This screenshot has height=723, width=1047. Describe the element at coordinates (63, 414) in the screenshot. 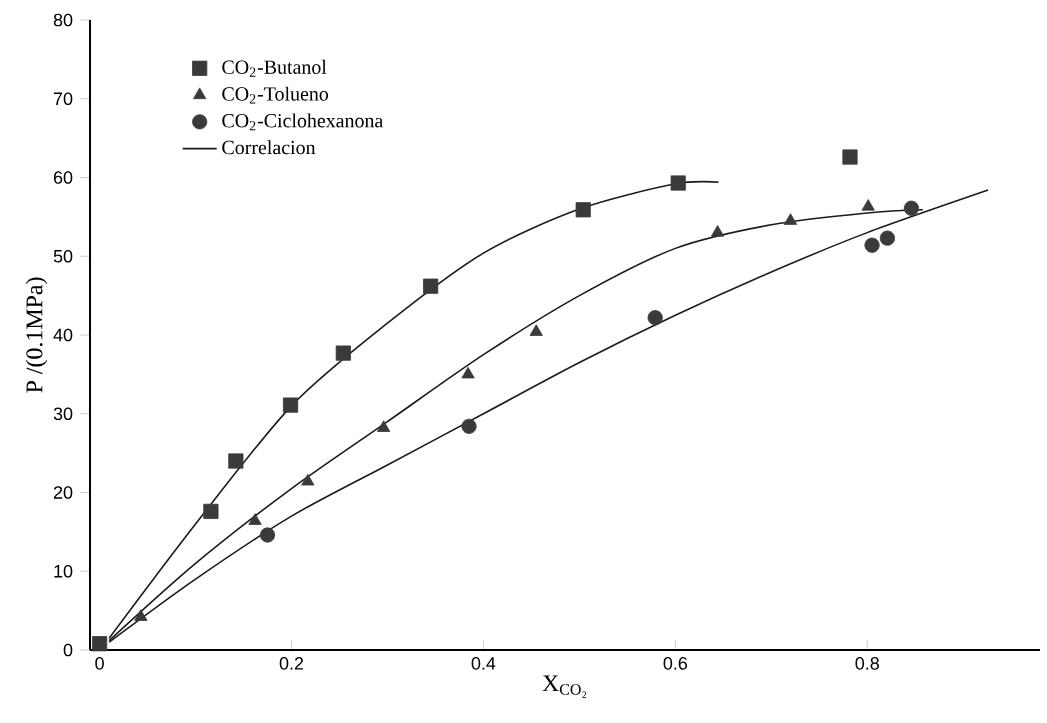

I see `y-tick-label: 30` at that location.